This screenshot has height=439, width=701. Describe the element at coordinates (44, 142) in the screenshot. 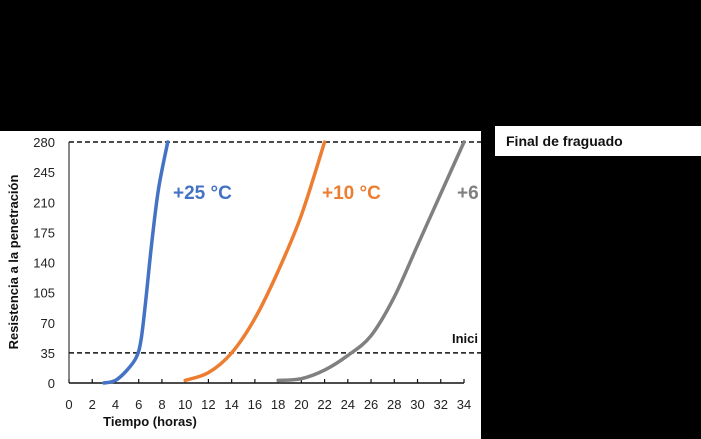

I see `y-tick-label: 280` at that location.